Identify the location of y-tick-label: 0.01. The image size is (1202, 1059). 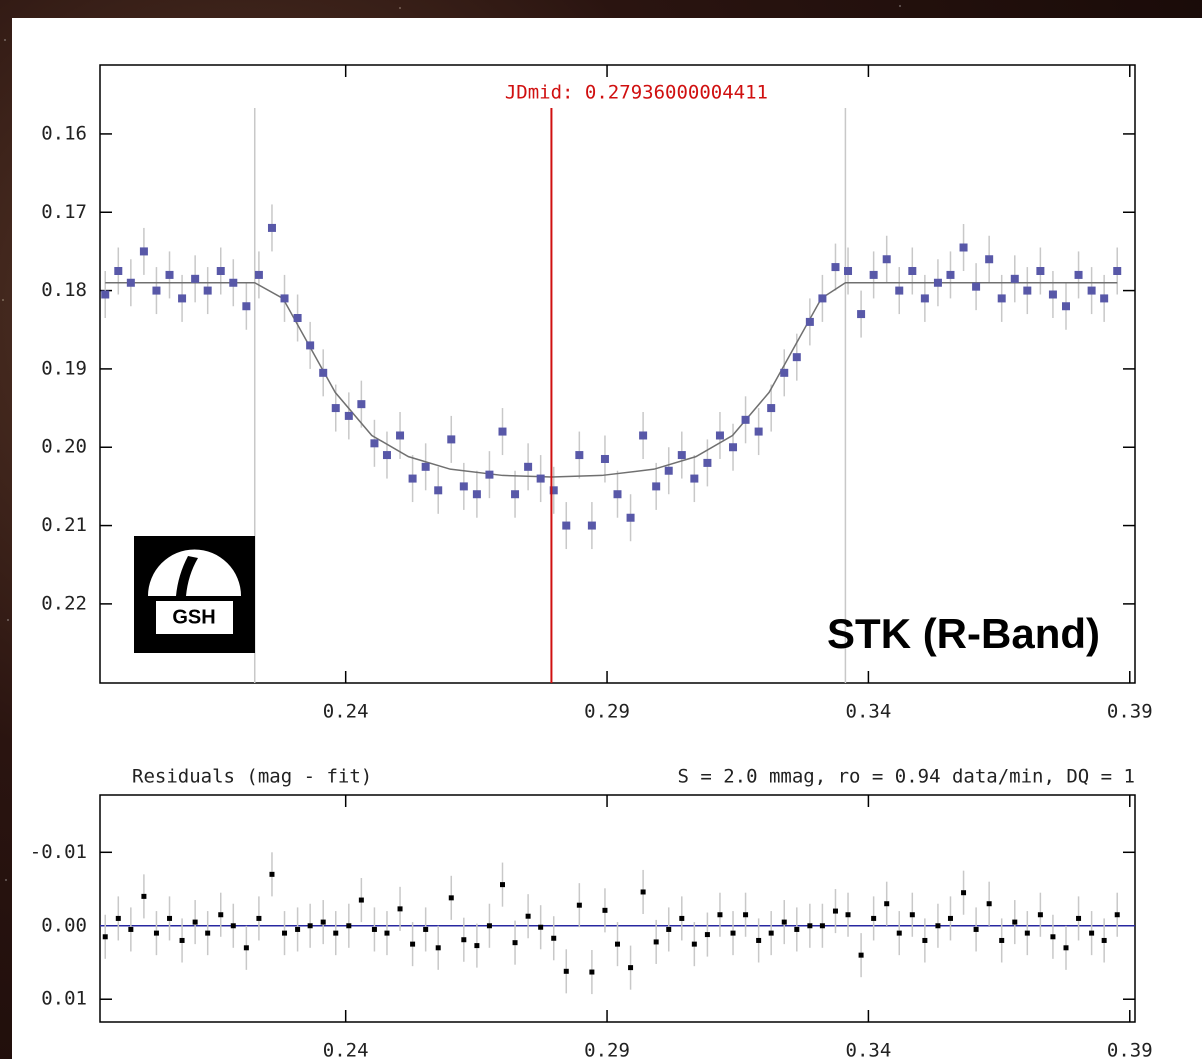
(64, 999).